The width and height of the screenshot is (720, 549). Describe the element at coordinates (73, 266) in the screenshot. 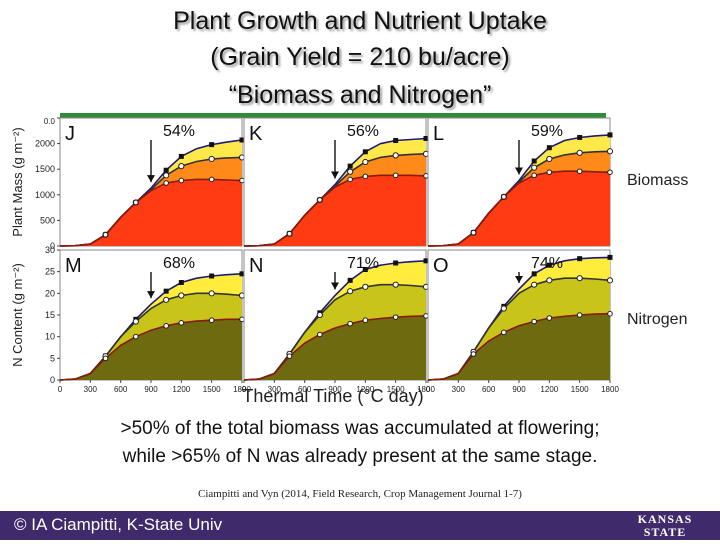

I see `panel-letter: M` at that location.